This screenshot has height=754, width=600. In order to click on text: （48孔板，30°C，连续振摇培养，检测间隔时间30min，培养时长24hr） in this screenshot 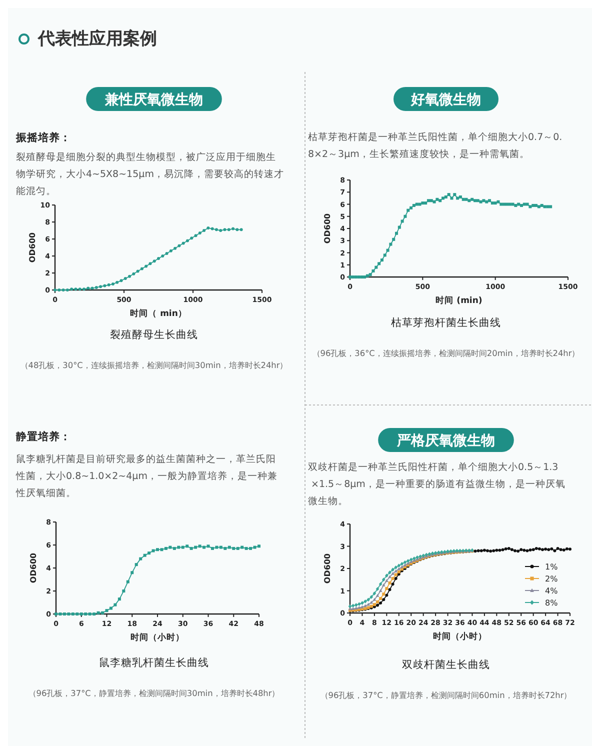, I will do `click(154, 365)`.